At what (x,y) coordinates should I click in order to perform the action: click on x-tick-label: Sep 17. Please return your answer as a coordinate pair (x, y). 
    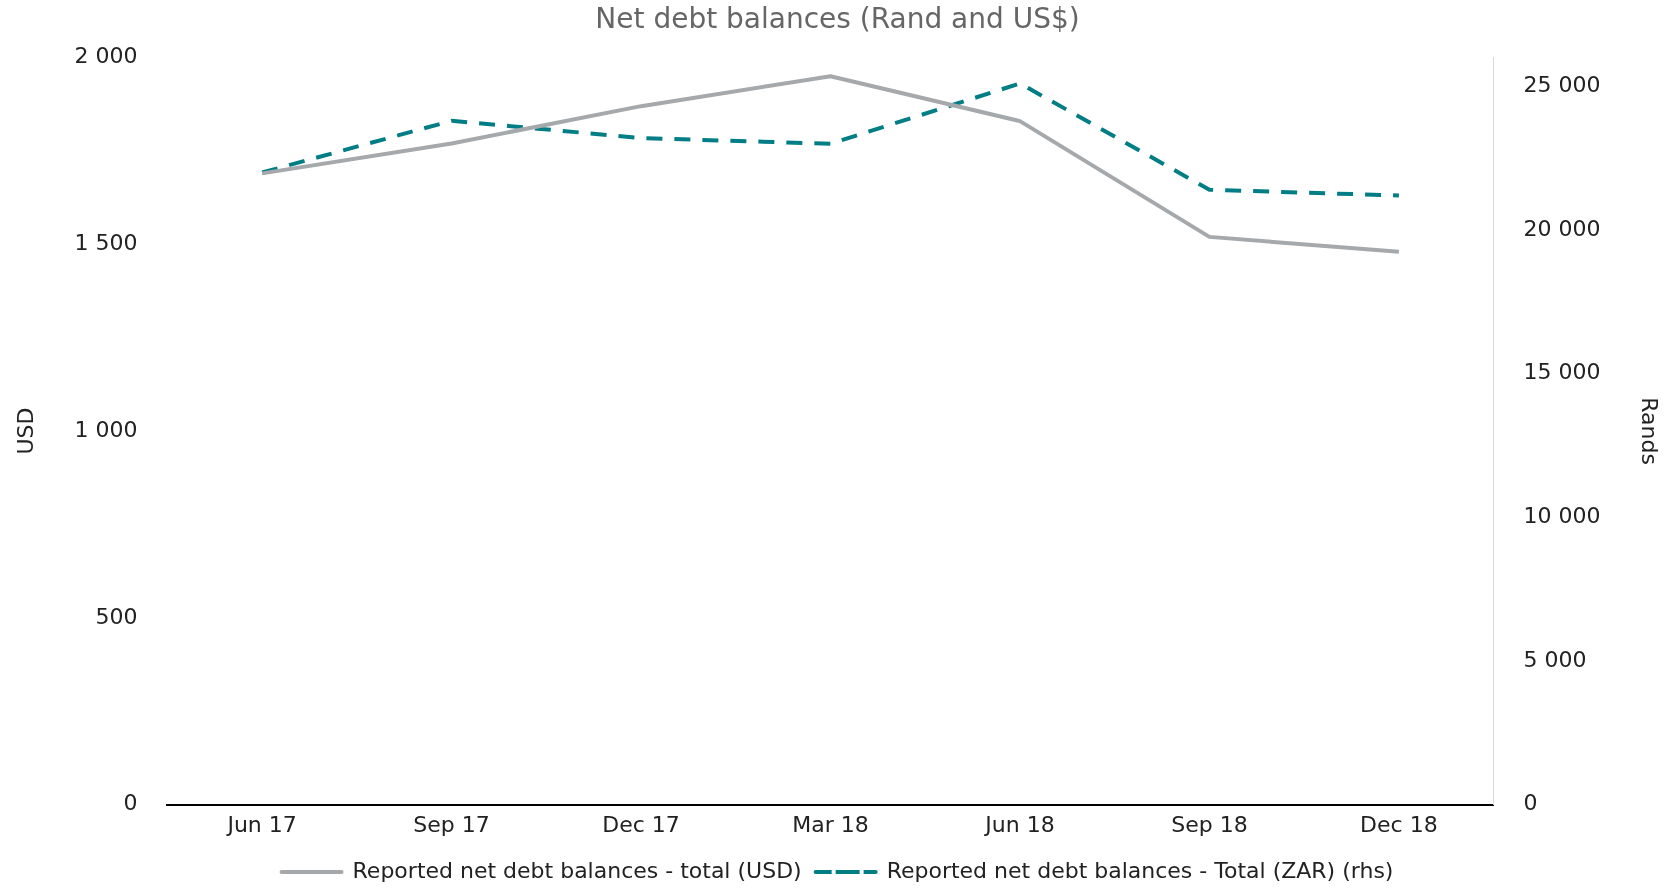
    Looking at the image, I should click on (451, 824).